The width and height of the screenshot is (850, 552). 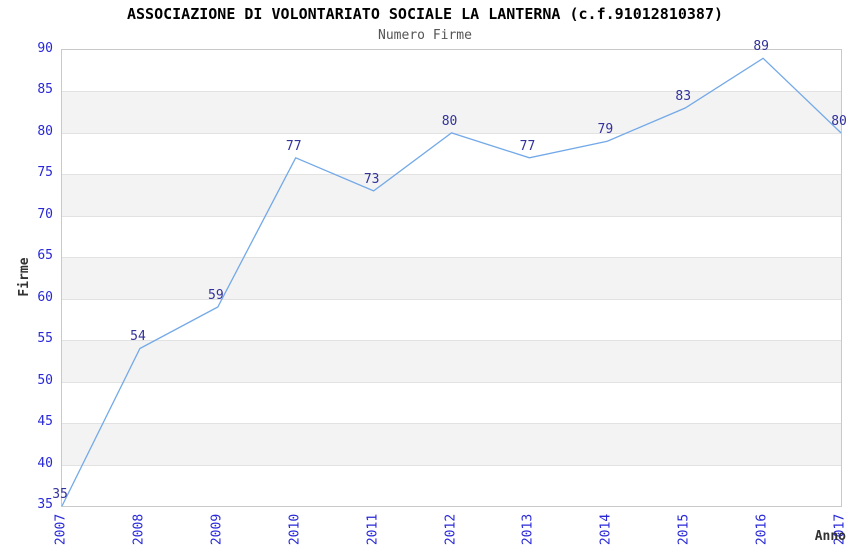 What do you see at coordinates (45, 173) in the screenshot?
I see `y-tick-label: 75` at bounding box center [45, 173].